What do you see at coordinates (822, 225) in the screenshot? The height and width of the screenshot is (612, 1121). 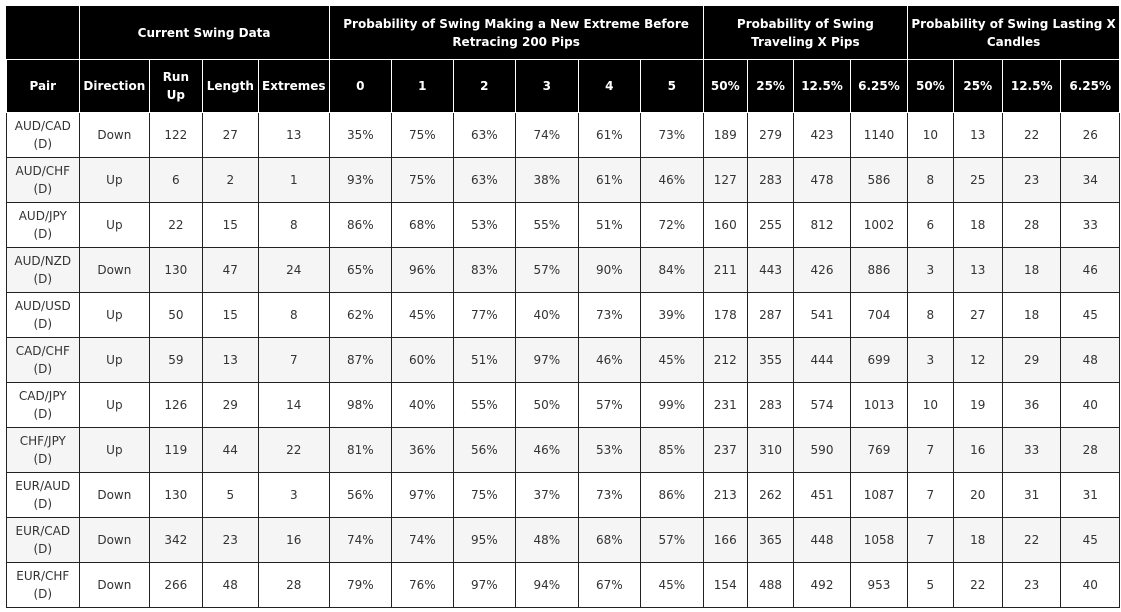 I see `table-cell: 812` at bounding box center [822, 225].